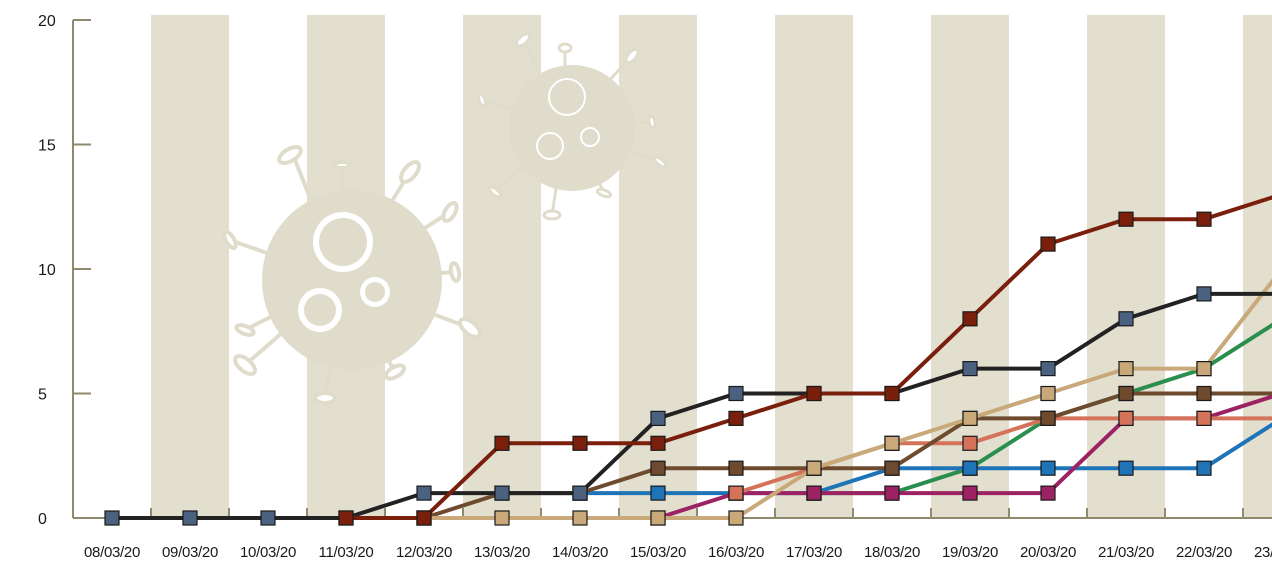  What do you see at coordinates (1048, 552) in the screenshot?
I see `x-tick-label: 20/03/20` at bounding box center [1048, 552].